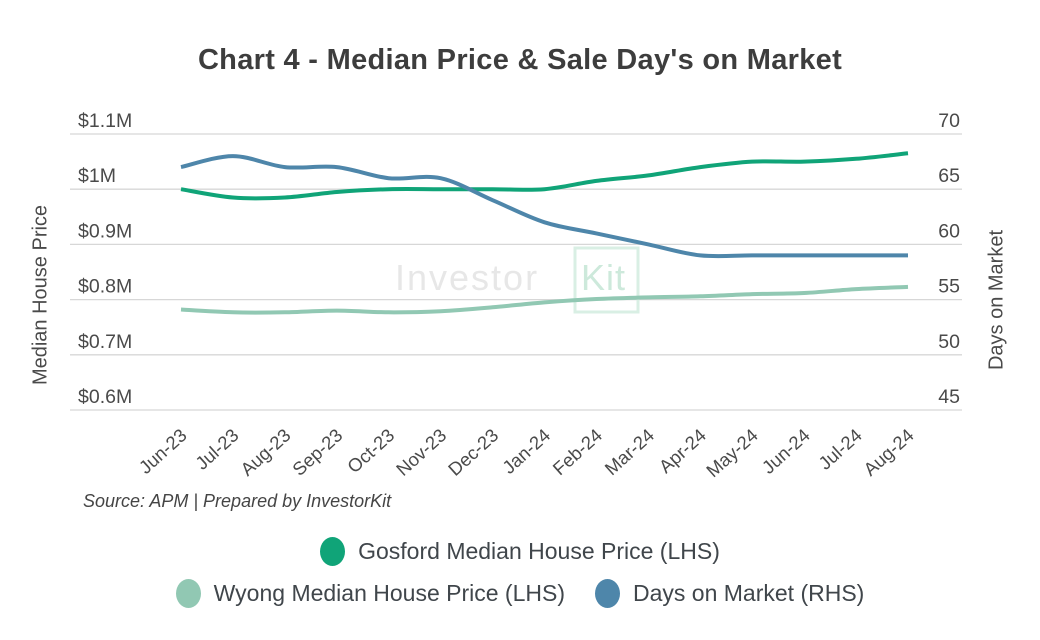 The height and width of the screenshot is (640, 1040). Describe the element at coordinates (188, 593) in the screenshot. I see `wyong-series-marker-icon` at that location.